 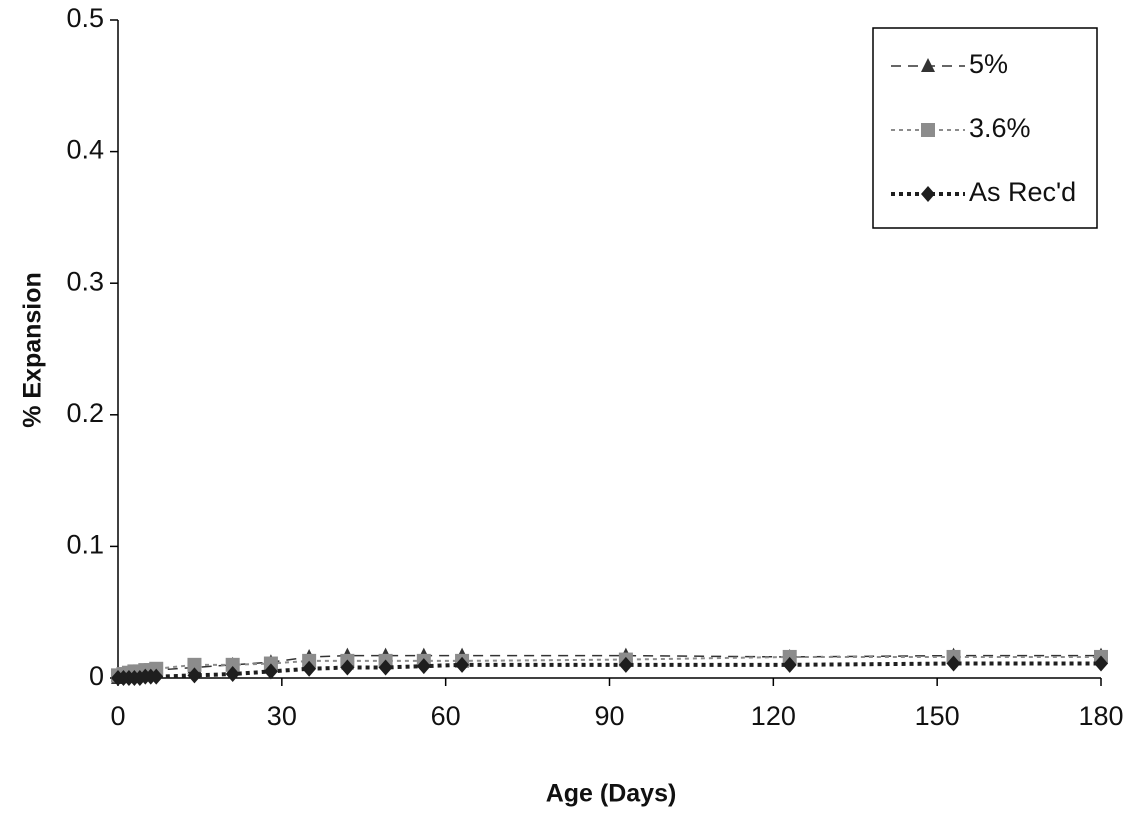 What do you see at coordinates (937, 716) in the screenshot?
I see `x-tick-label: 150` at bounding box center [937, 716].